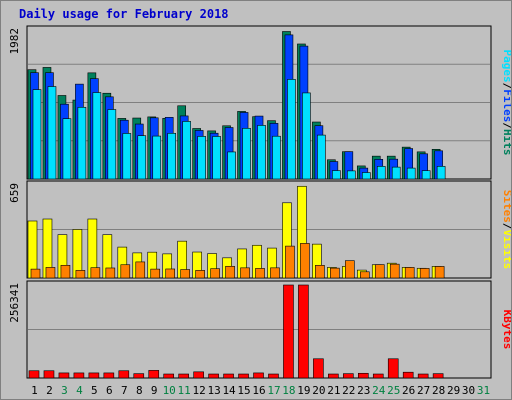 This screenshot has width=512, height=400. Describe the element at coordinates (49, 390) in the screenshot. I see `x-tick-label: 2` at that location.